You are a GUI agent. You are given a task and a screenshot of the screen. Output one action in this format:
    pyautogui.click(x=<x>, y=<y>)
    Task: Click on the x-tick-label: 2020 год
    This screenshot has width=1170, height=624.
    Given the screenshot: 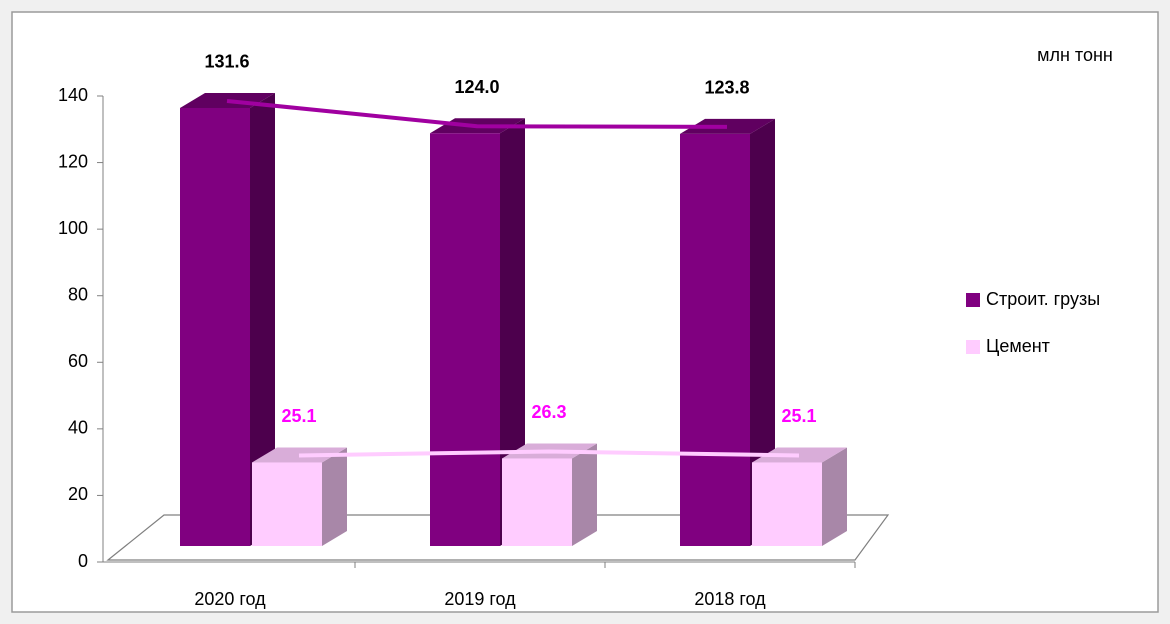 What is the action you would take?
    pyautogui.click(x=230, y=599)
    